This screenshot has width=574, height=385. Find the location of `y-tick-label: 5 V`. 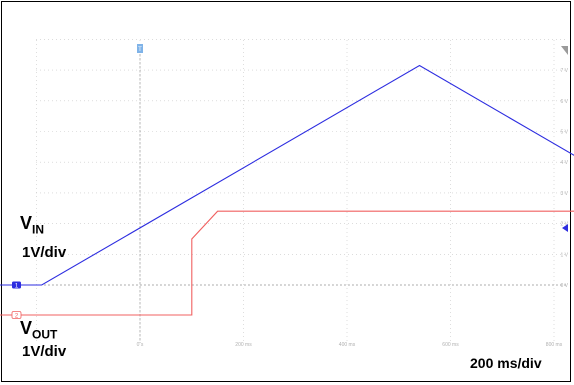

y-tick-label: 5 V is located at coordinates (564, 133).